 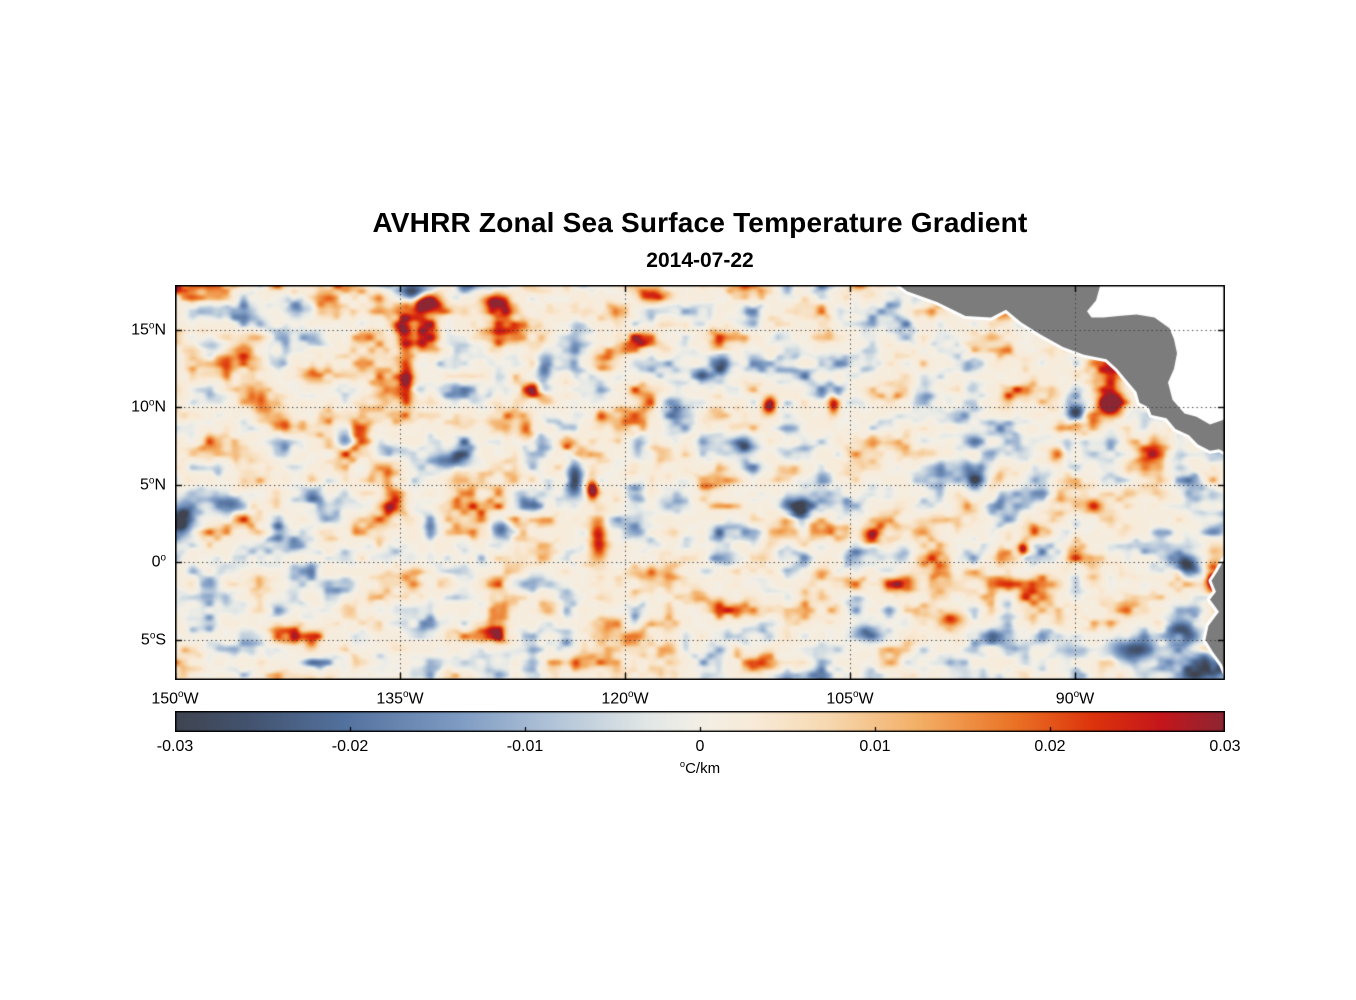 I want to click on latitude-tick-label: 5oS, so click(x=153, y=639).